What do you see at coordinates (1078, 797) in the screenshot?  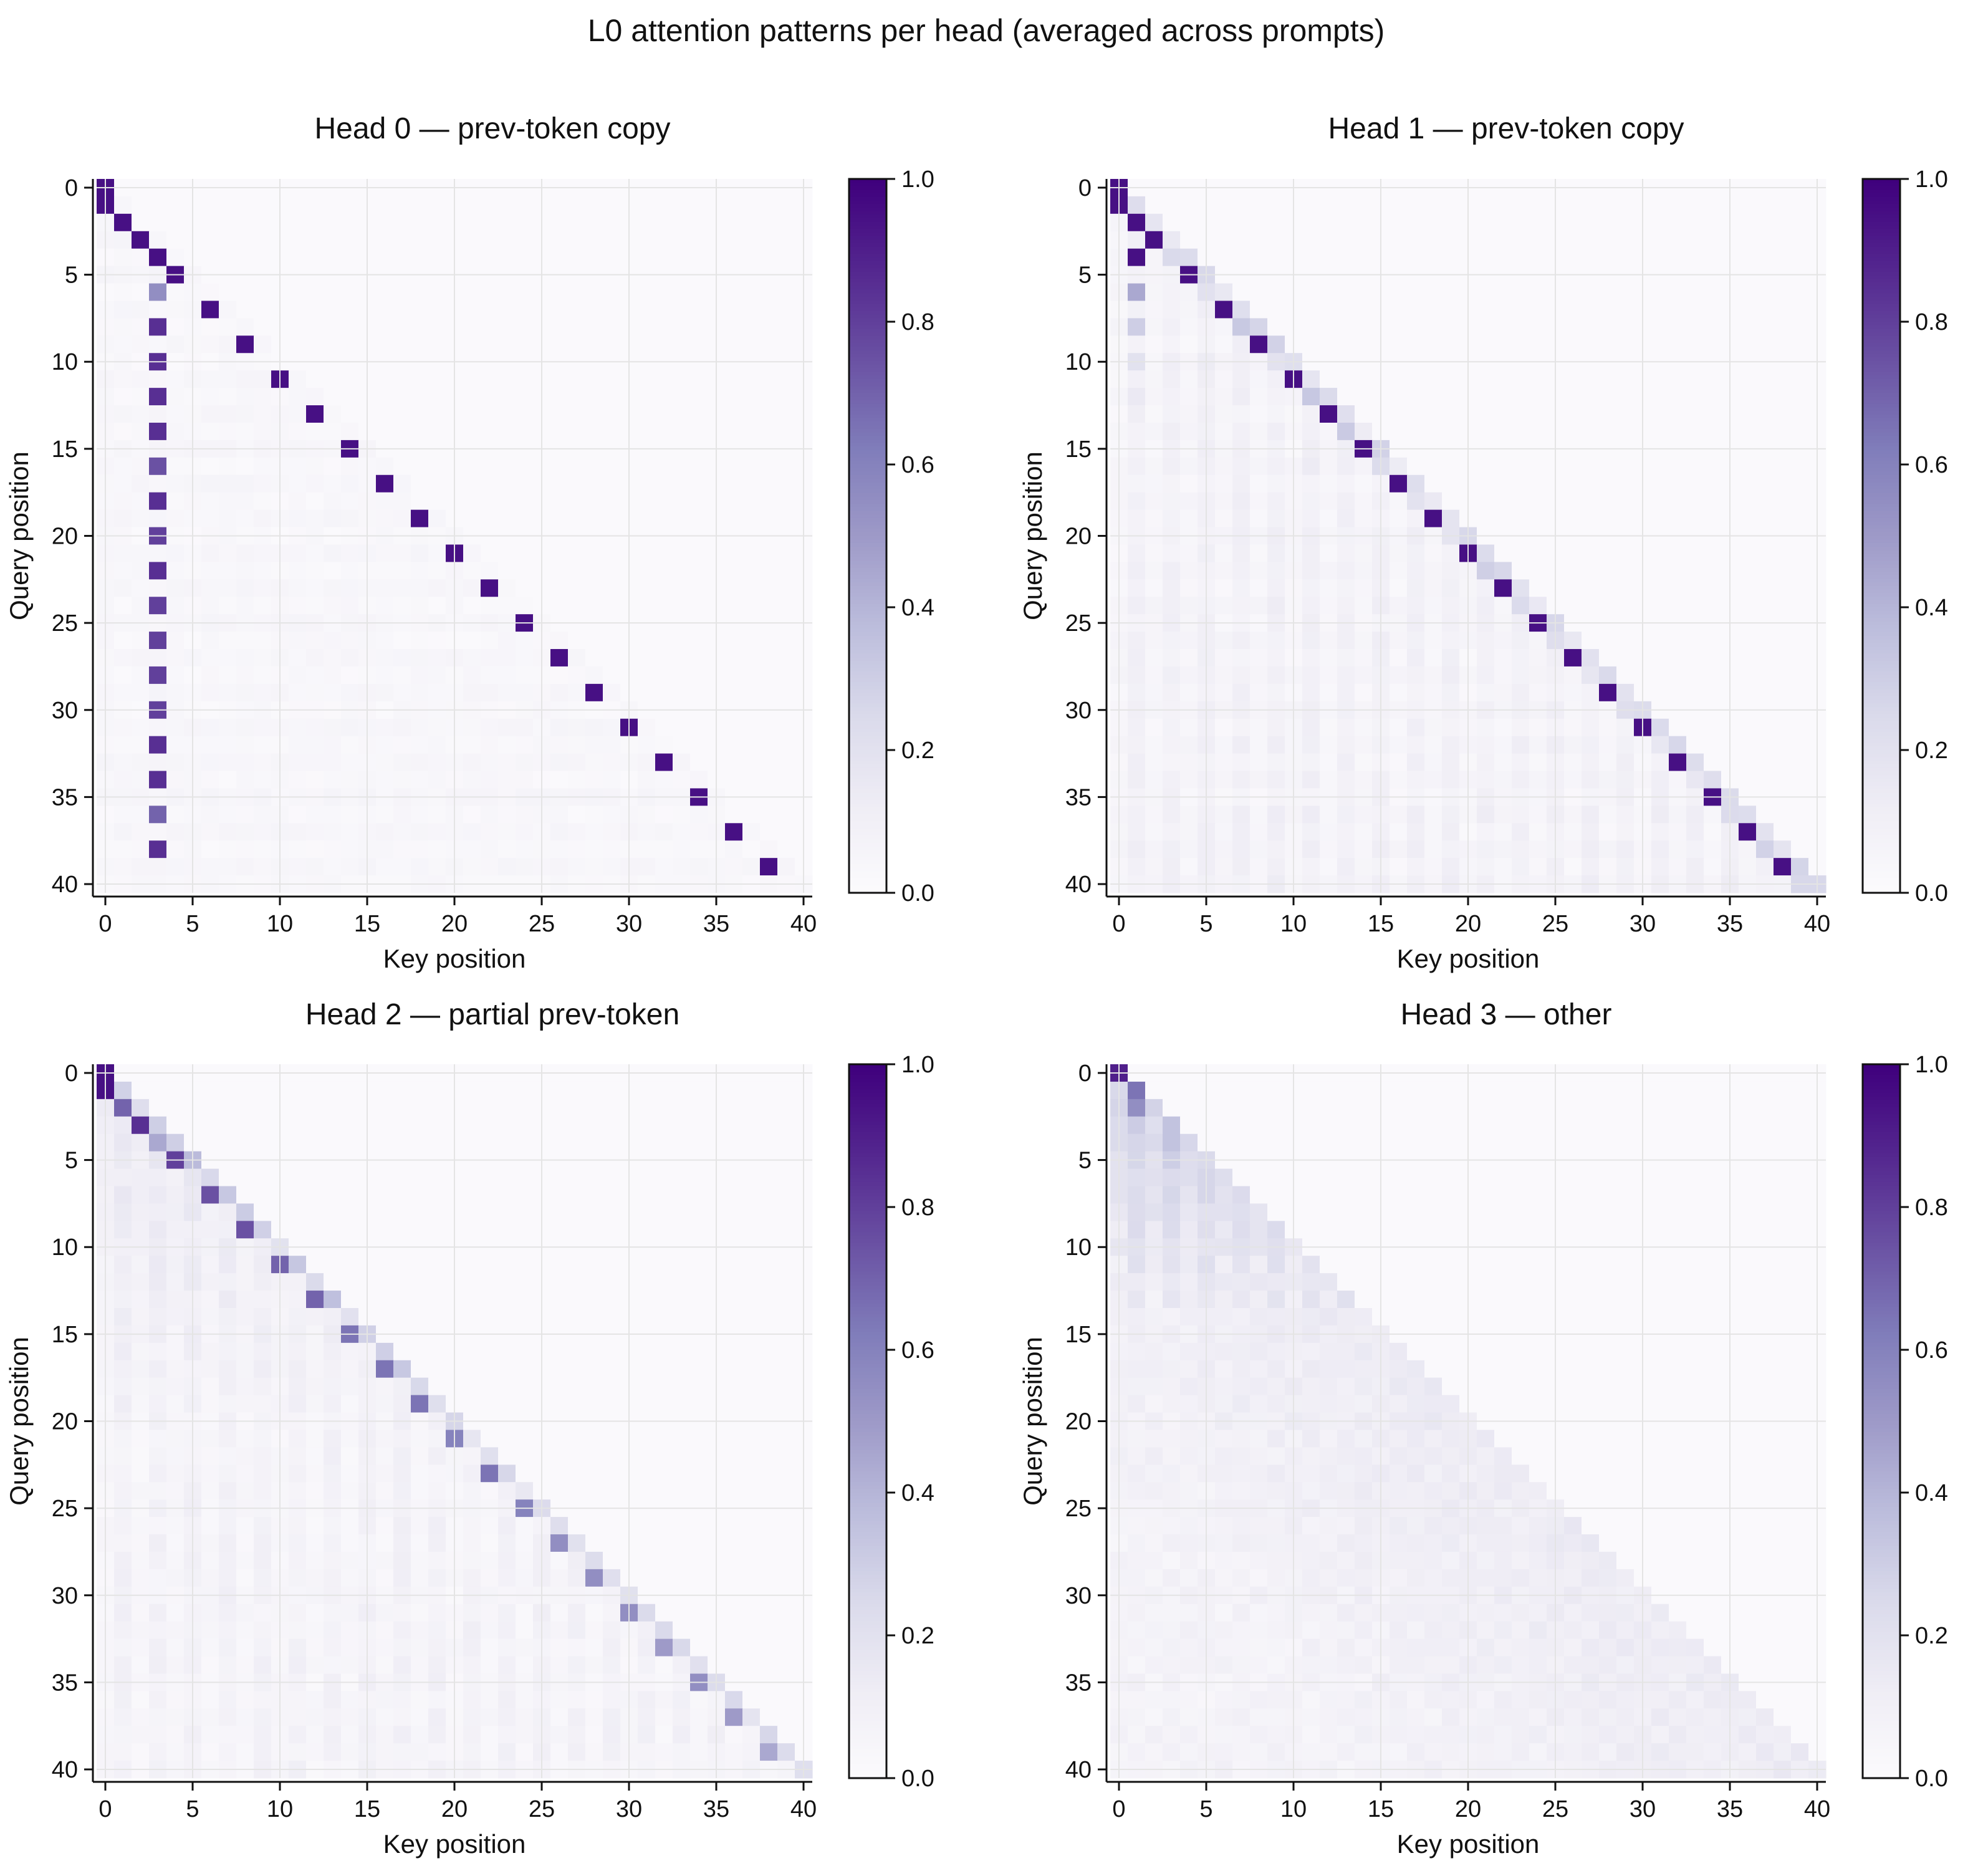 I see `y-tick-label: 35` at bounding box center [1078, 797].